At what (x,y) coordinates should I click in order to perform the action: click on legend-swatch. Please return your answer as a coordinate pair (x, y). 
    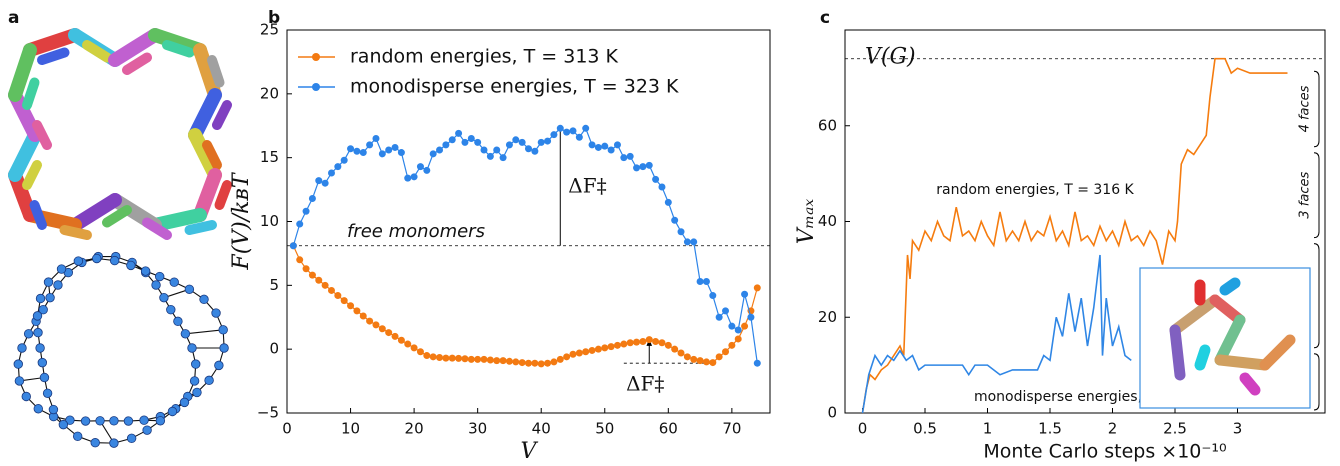
    Looking at the image, I should click on (316, 87).